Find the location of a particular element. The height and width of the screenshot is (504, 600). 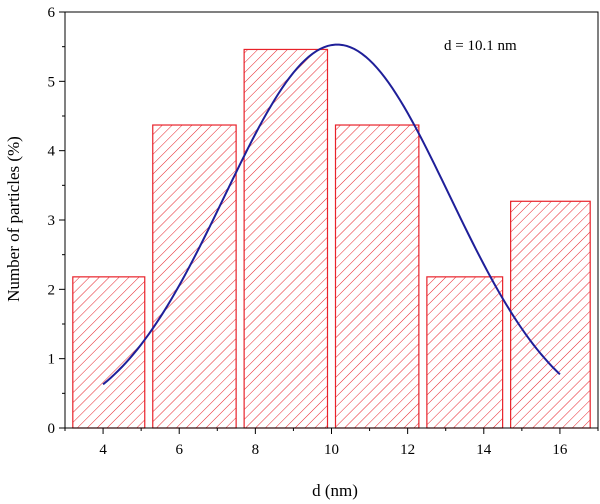

y-tick-label: 5 is located at coordinates (52, 82).